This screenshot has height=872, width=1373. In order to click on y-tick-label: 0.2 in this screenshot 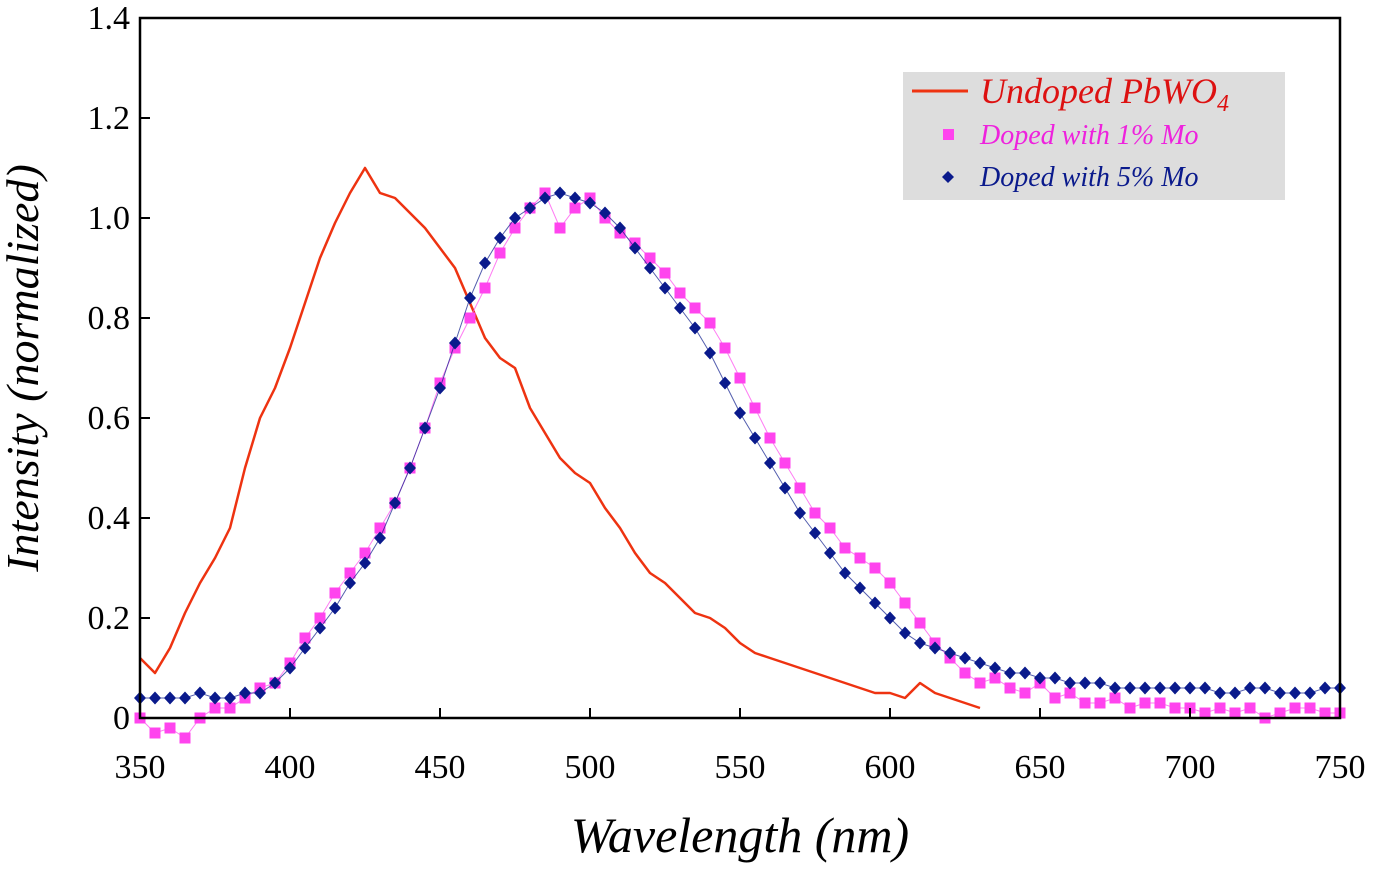, I will do `click(109, 618)`.